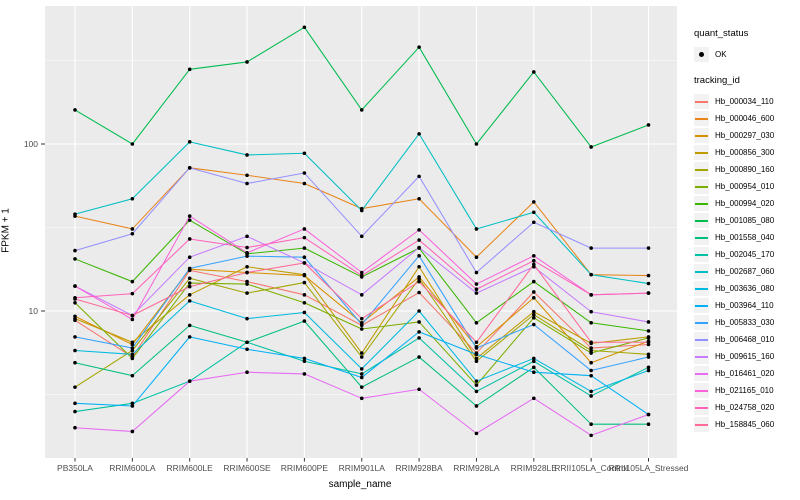 This screenshot has height=500, width=800. I want to click on legend-item: Hb_000954_010, so click(747, 186).